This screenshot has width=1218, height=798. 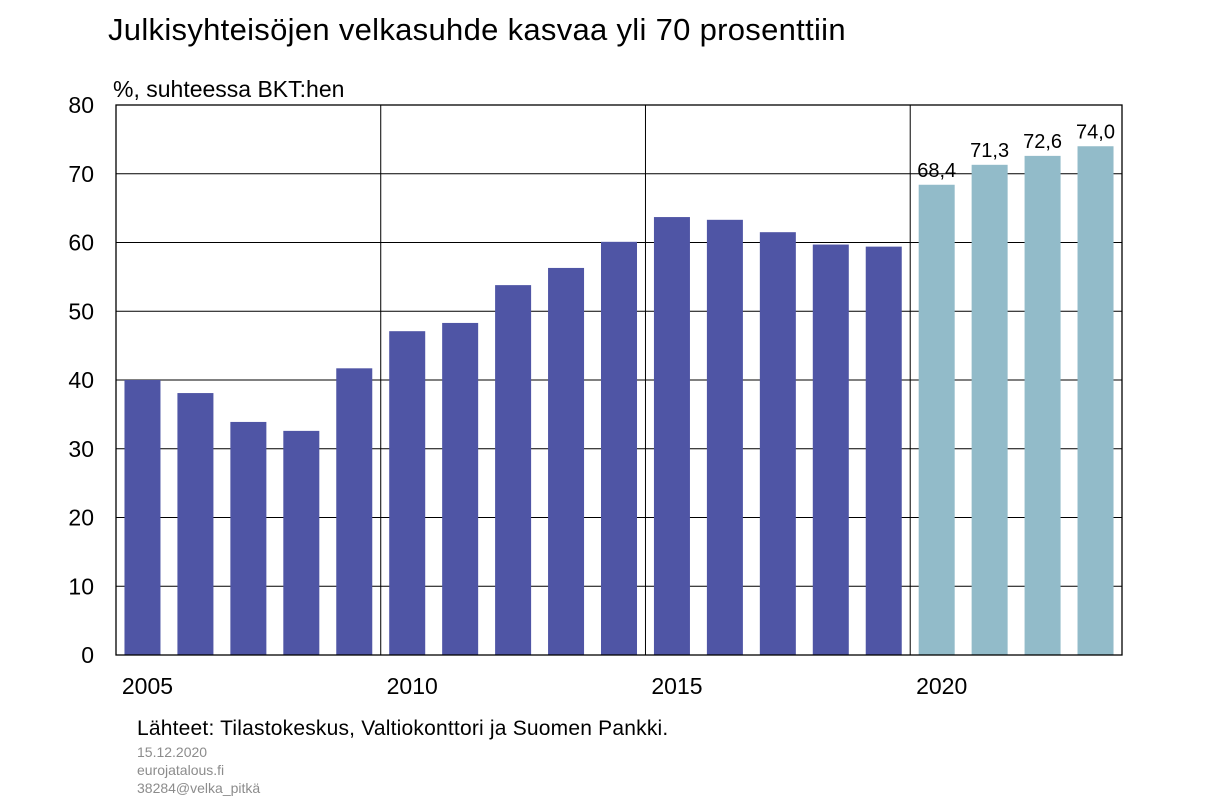 What do you see at coordinates (936, 171) in the screenshot?
I see `data-label: 68,4` at bounding box center [936, 171].